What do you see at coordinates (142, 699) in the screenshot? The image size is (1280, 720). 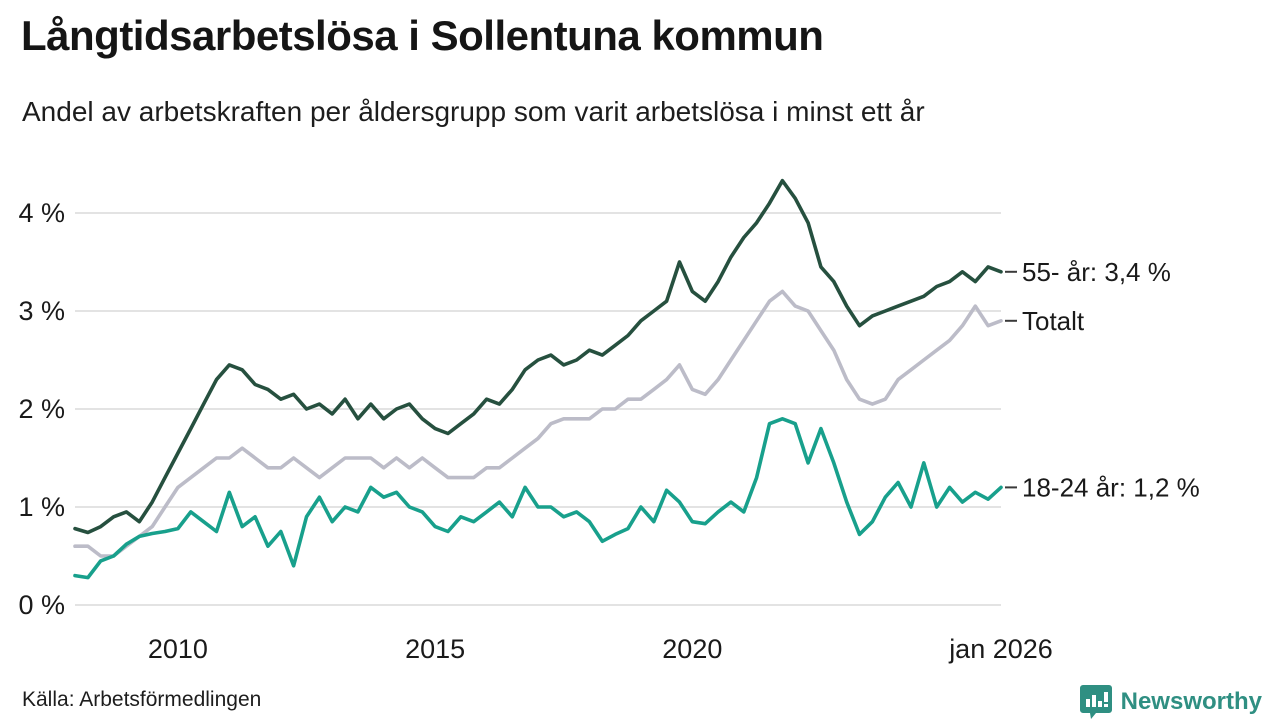 I see `source-note: Källa: Arbetsförmedlingen` at bounding box center [142, 699].